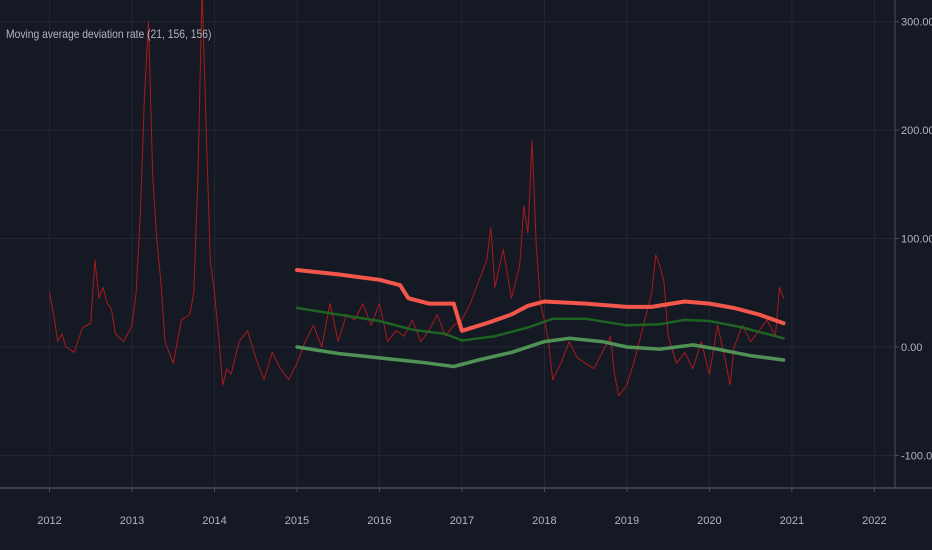  I want to click on x-tick-label: 2016, so click(379, 521).